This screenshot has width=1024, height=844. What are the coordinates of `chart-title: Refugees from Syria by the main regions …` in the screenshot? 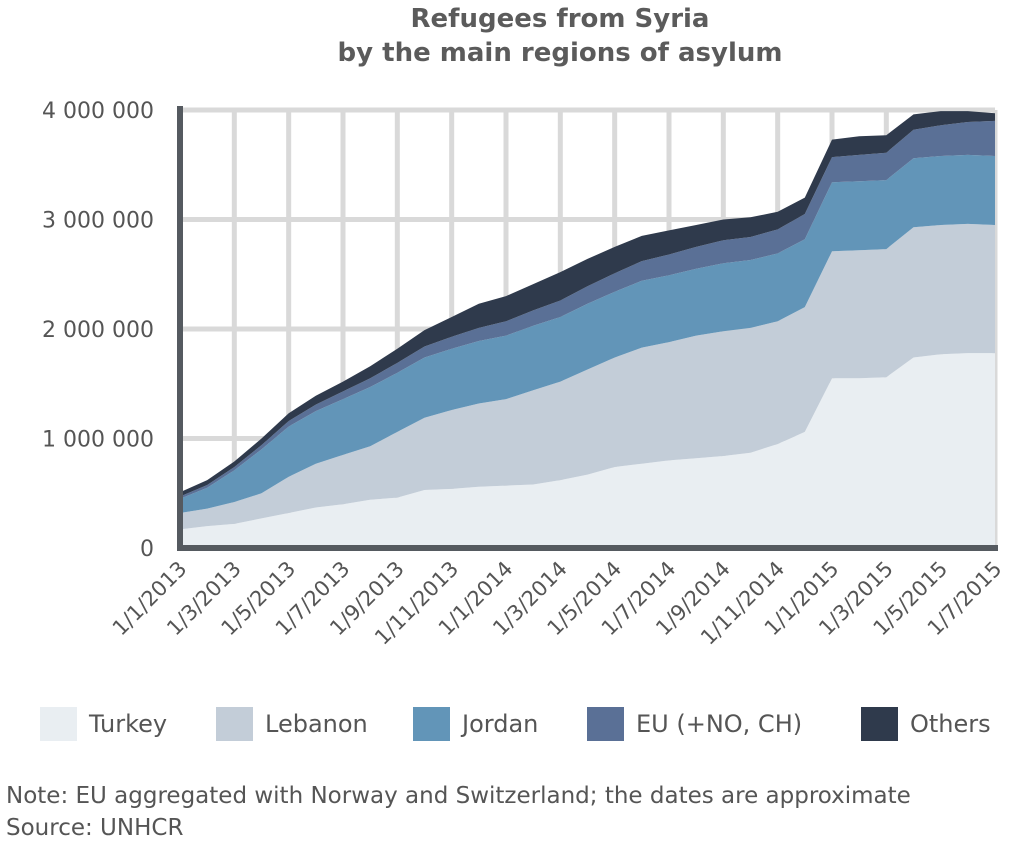 It's located at (512, 36).